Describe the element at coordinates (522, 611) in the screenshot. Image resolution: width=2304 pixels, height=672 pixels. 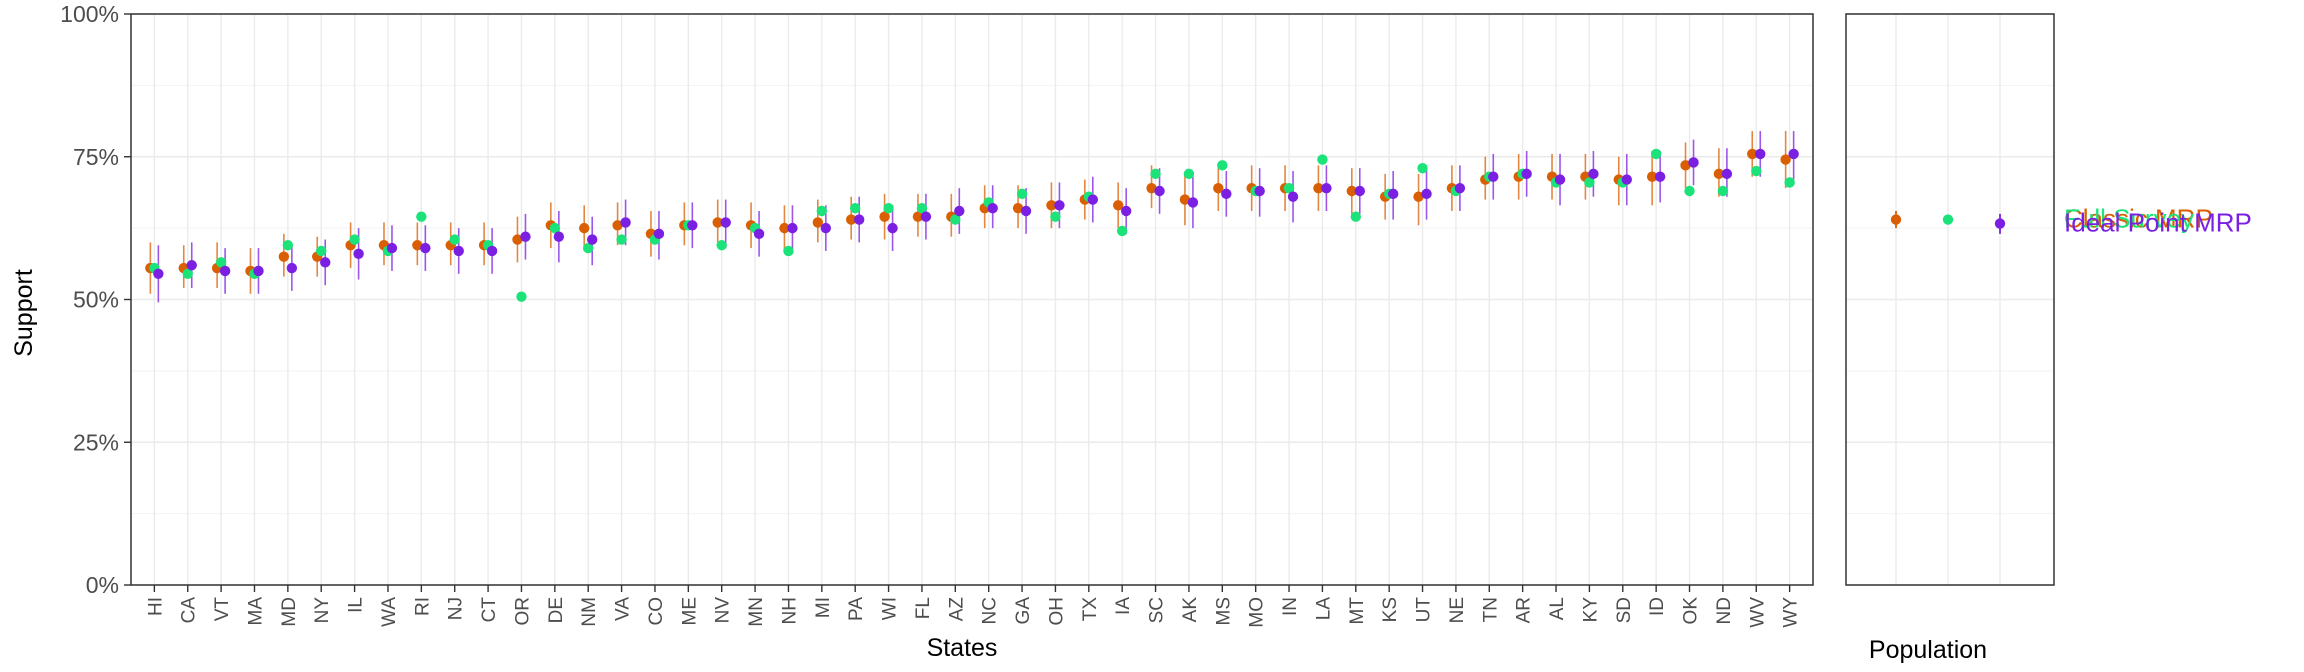
I see `x-tick-label: OR` at that location.